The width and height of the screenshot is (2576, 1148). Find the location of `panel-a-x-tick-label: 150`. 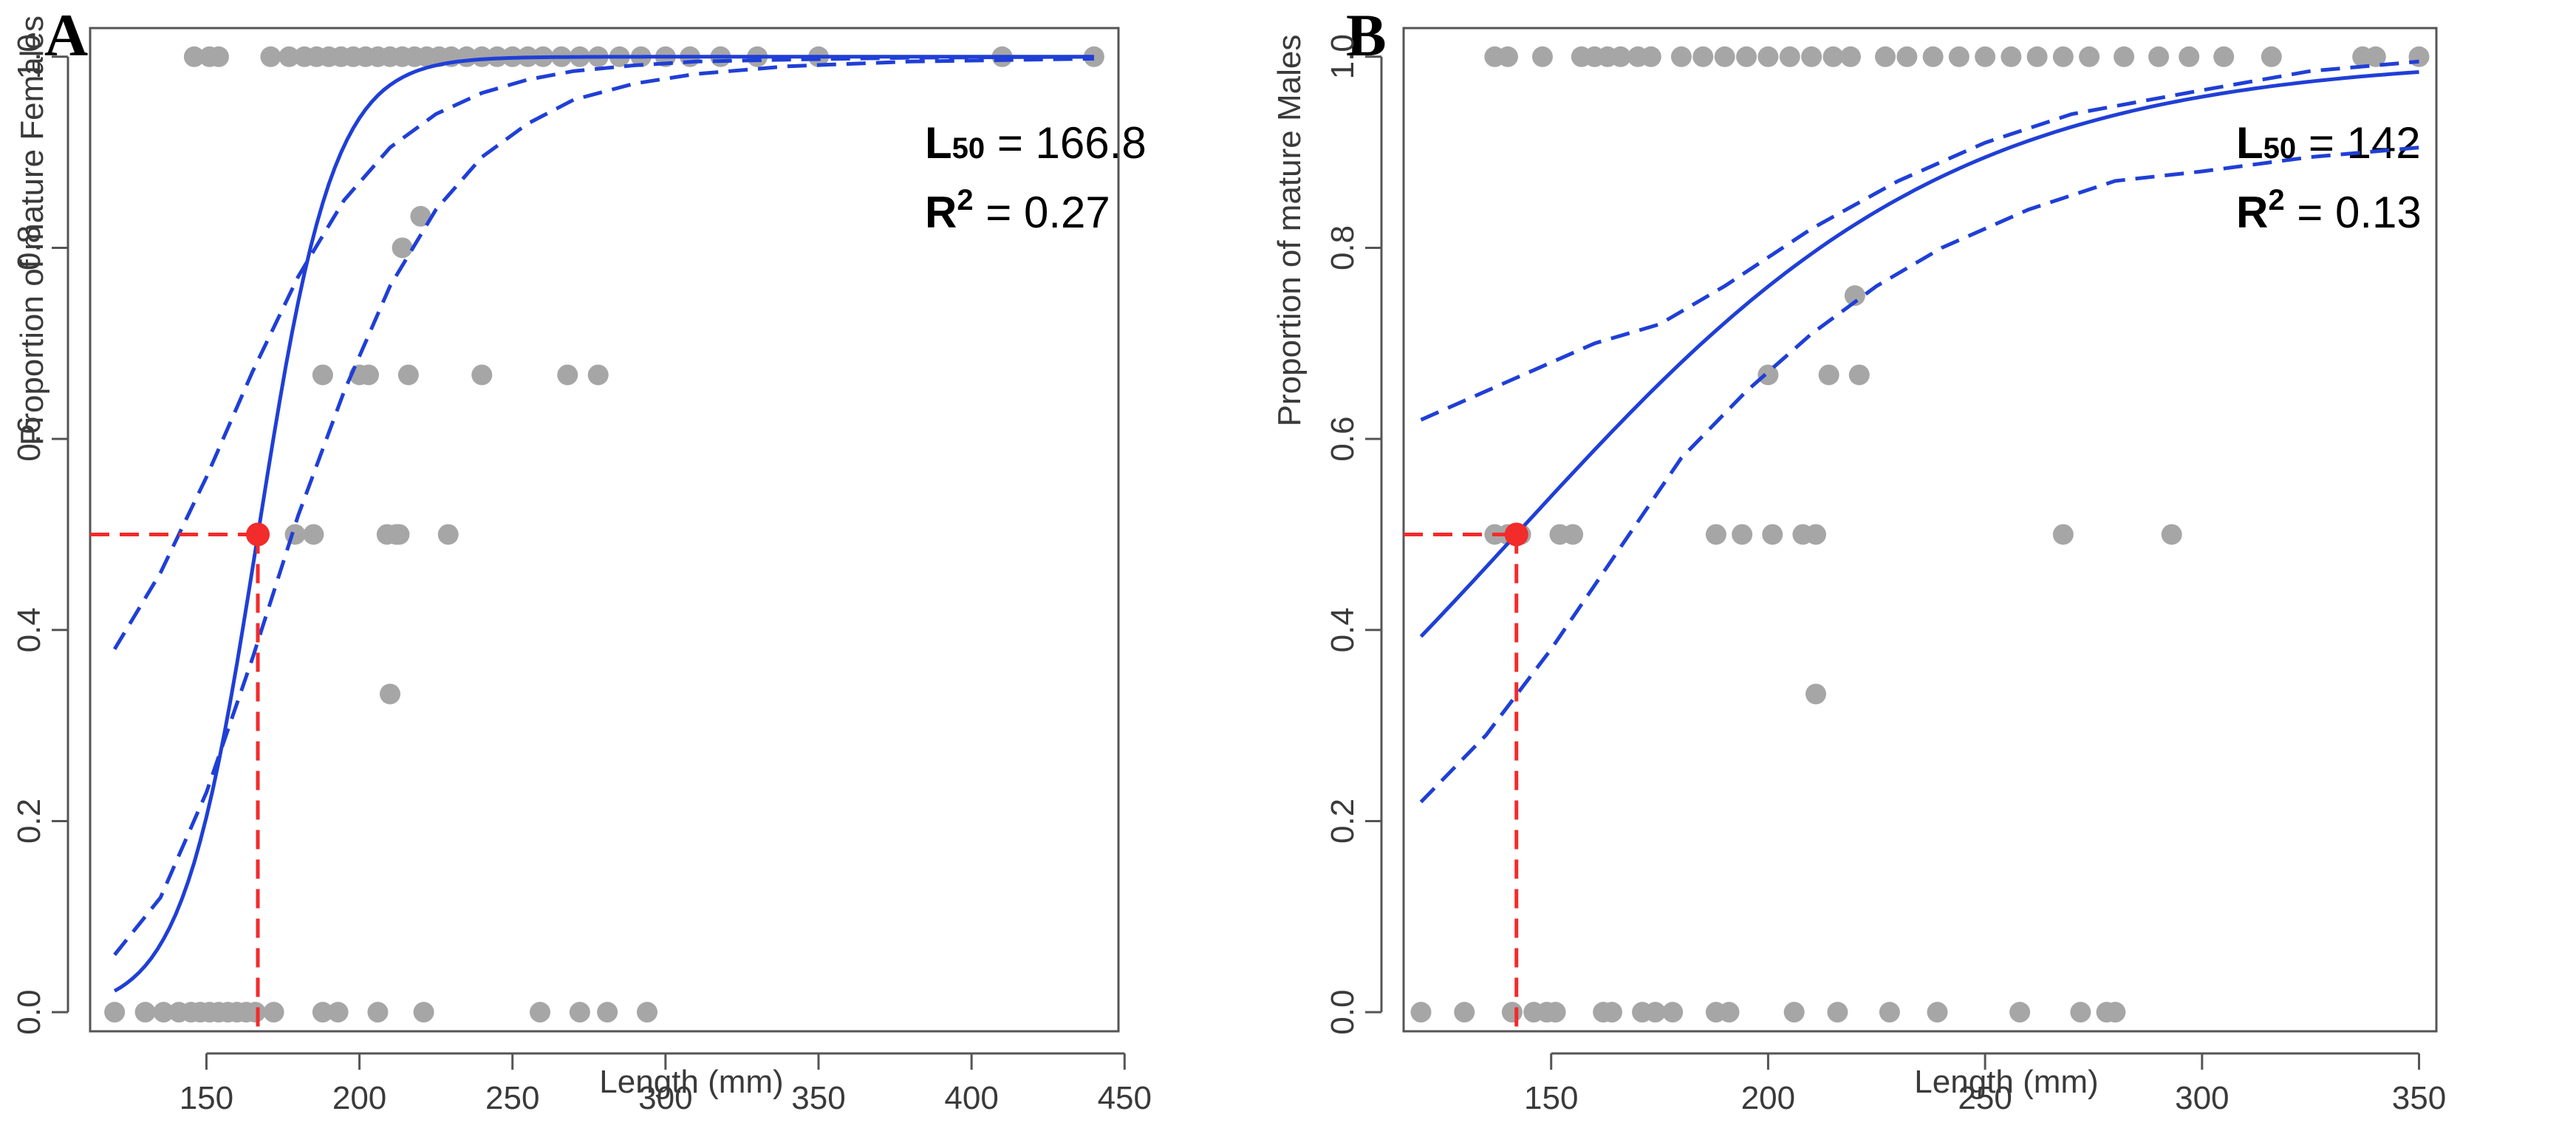

panel-a-x-tick-label: 150 is located at coordinates (206, 1098).